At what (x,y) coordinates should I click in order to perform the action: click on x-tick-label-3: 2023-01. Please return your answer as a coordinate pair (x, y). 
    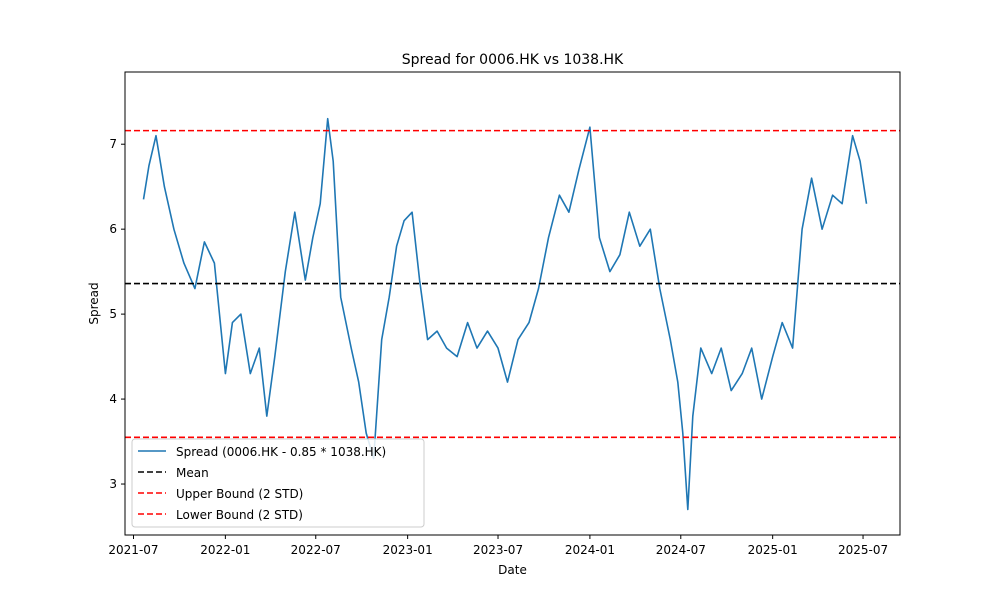
    Looking at the image, I should click on (408, 550).